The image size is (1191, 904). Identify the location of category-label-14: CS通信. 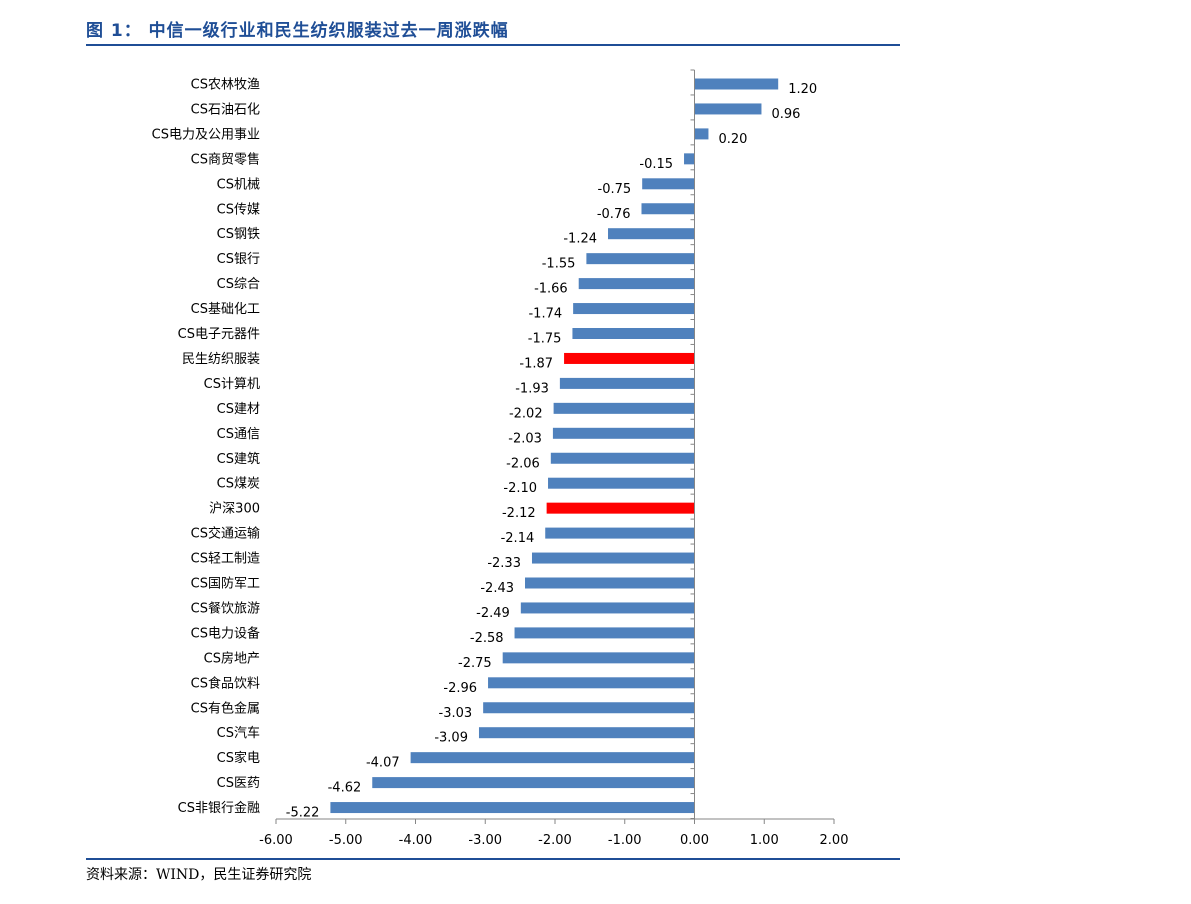
(238, 434).